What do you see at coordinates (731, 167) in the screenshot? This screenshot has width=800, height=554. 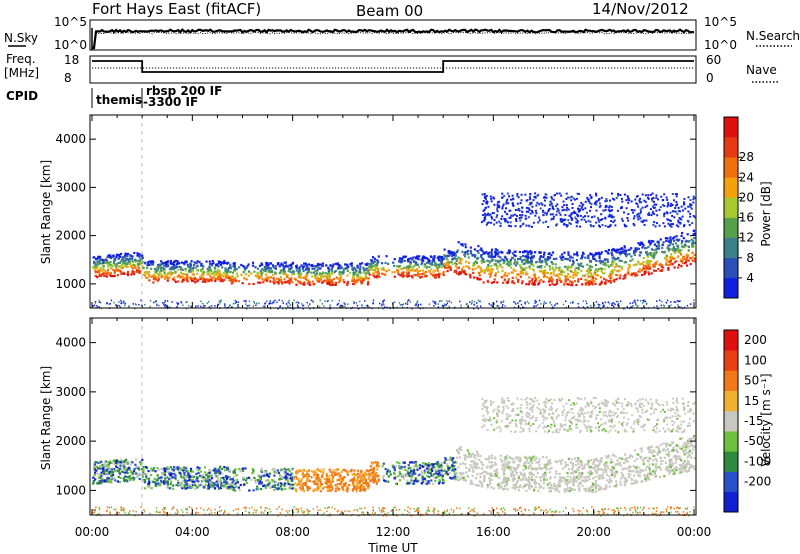 I see `colorbar-swatch` at bounding box center [731, 167].